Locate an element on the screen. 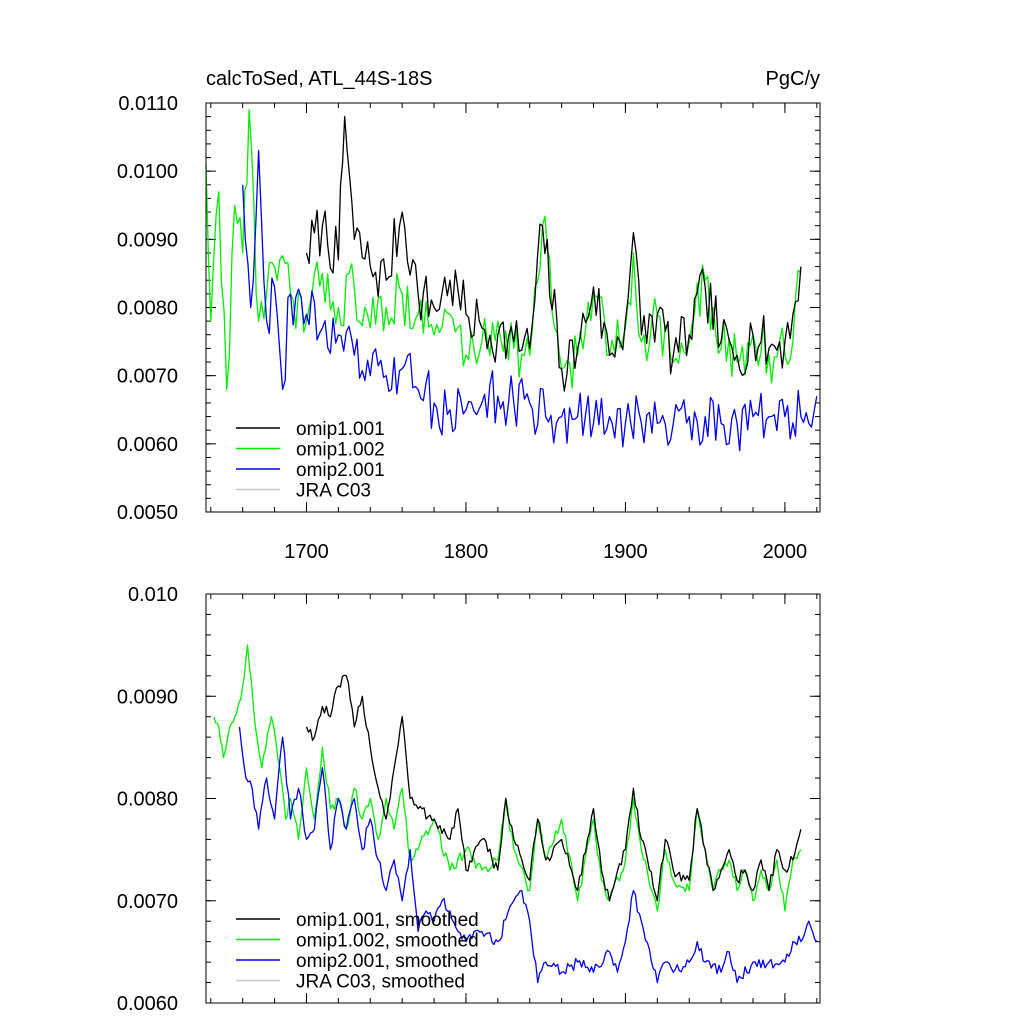 This screenshot has width=1024, height=1024. top-panel-units: PgC/y is located at coordinates (793, 79).